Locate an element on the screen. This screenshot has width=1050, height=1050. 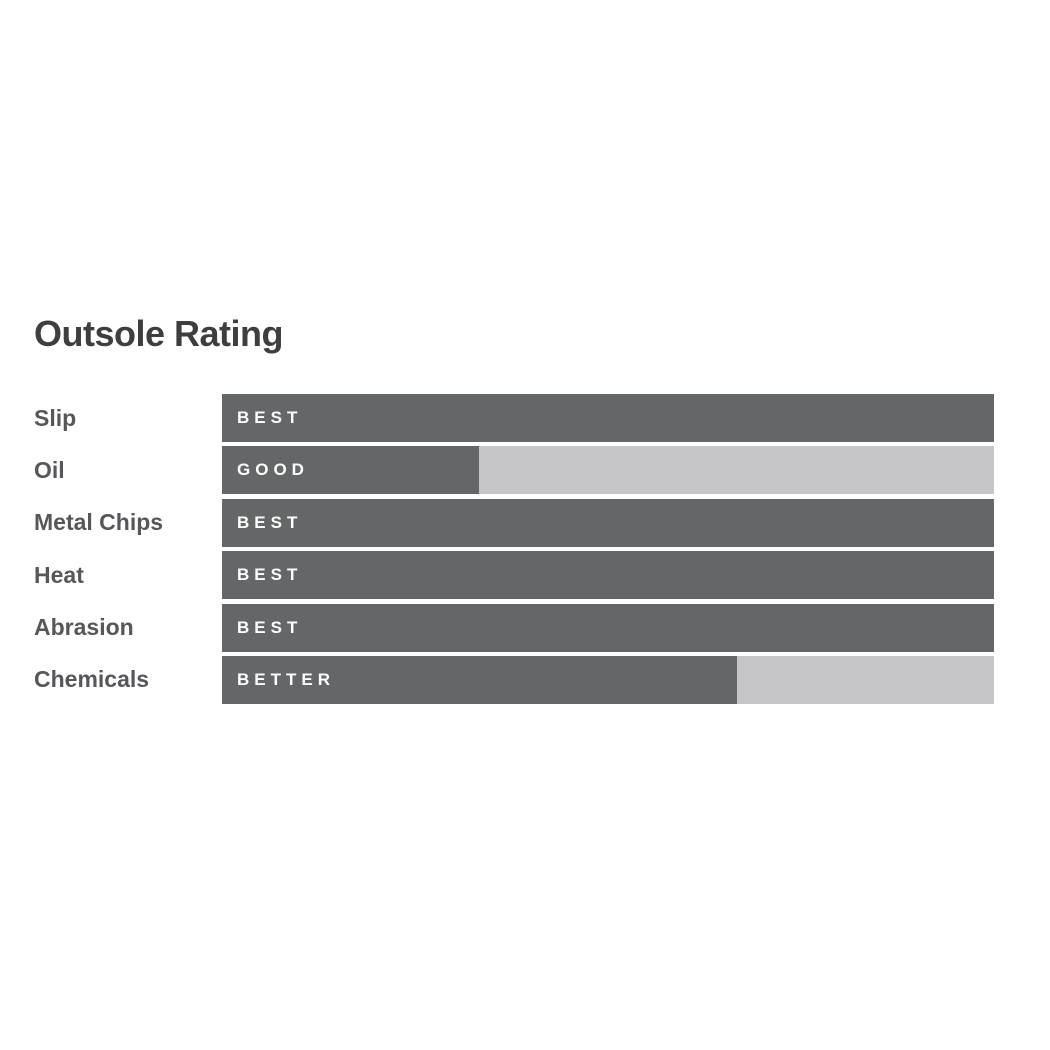
rating-bar-fill: BETTER is located at coordinates (479, 679).